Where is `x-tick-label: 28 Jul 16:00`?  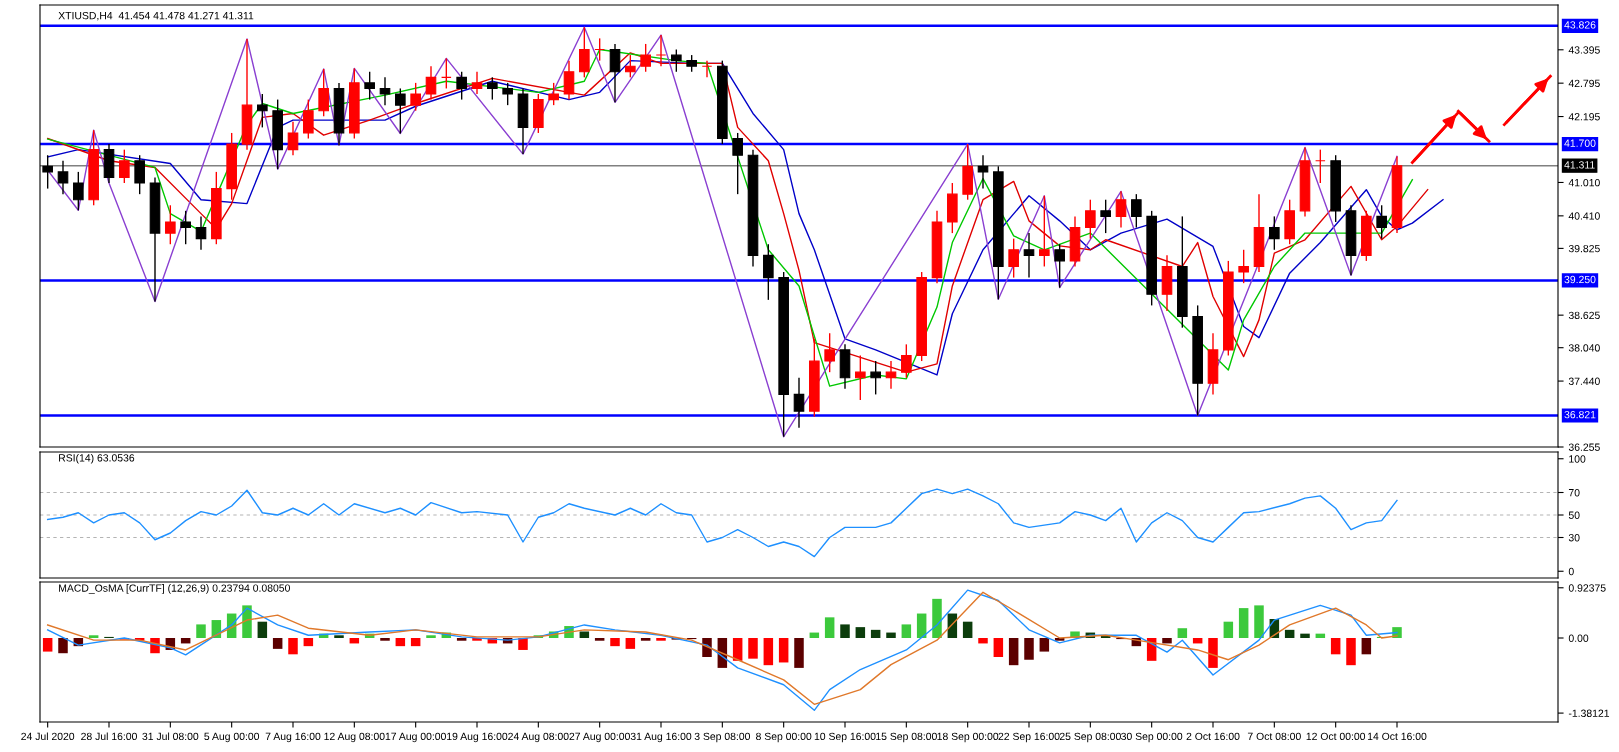 x-tick-label: 28 Jul 16:00 is located at coordinates (109, 736).